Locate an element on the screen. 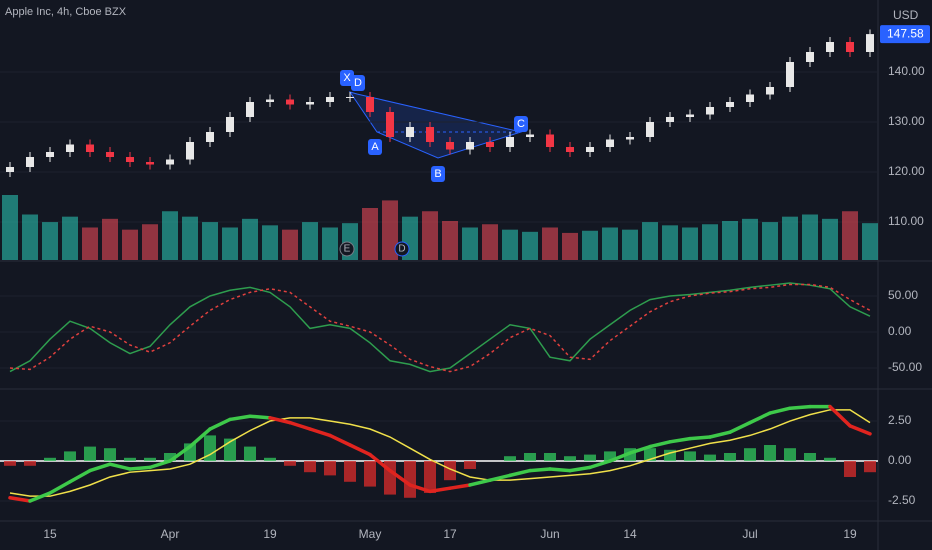 The image size is (932, 550). pattern-label: C is located at coordinates (521, 124).